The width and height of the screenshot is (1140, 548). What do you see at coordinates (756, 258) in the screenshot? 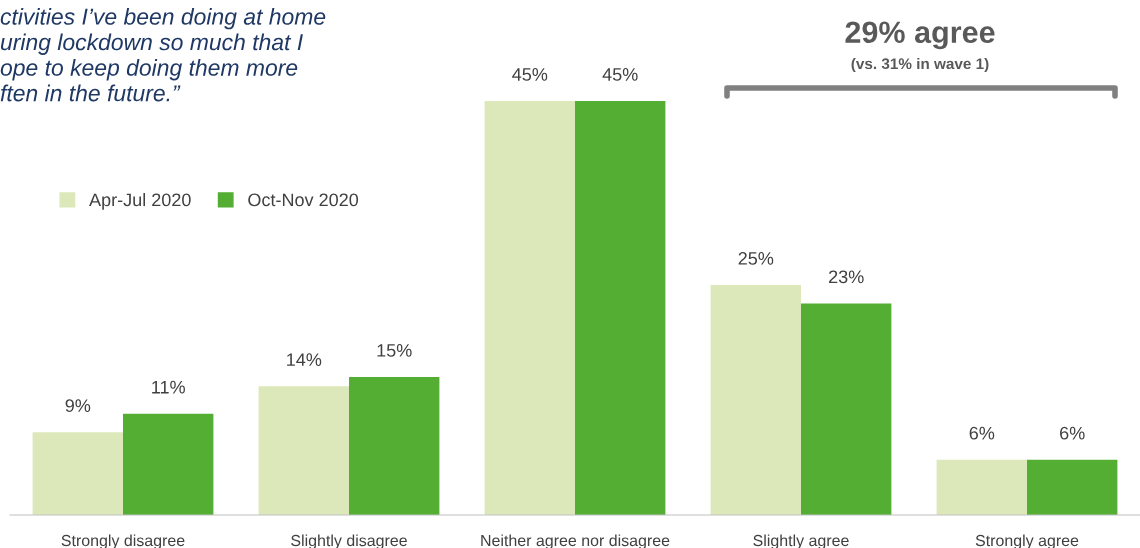
I see `data-label: 25%` at bounding box center [756, 258].